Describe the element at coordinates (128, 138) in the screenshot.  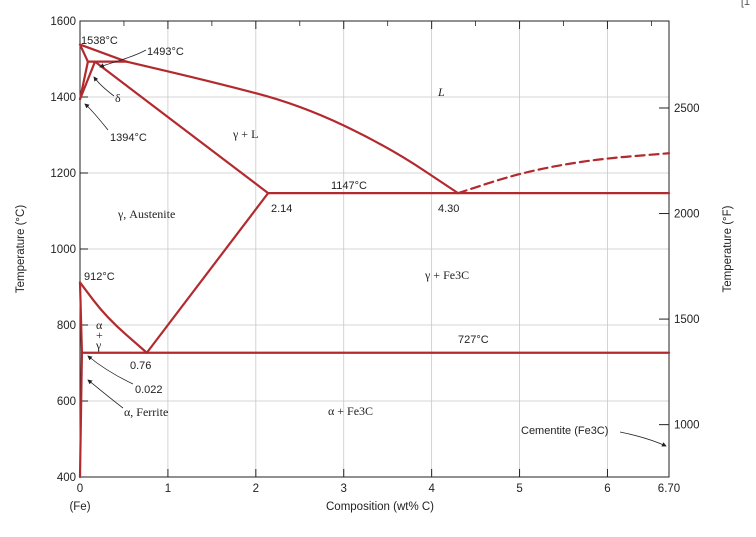
I see `label-1394c: 1394°C` at that location.